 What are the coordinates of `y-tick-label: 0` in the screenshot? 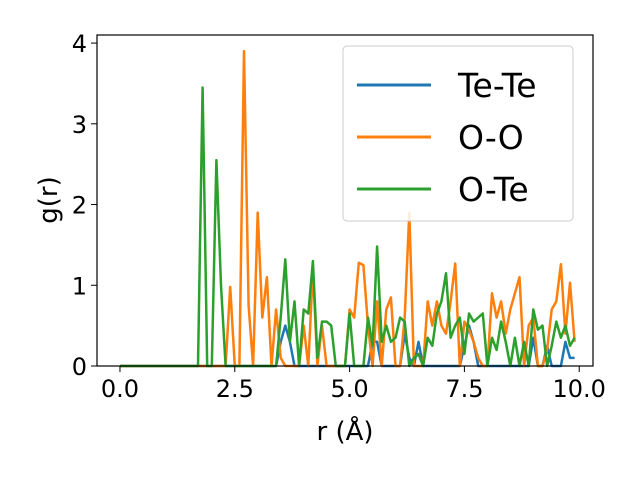 It's located at (79, 367).